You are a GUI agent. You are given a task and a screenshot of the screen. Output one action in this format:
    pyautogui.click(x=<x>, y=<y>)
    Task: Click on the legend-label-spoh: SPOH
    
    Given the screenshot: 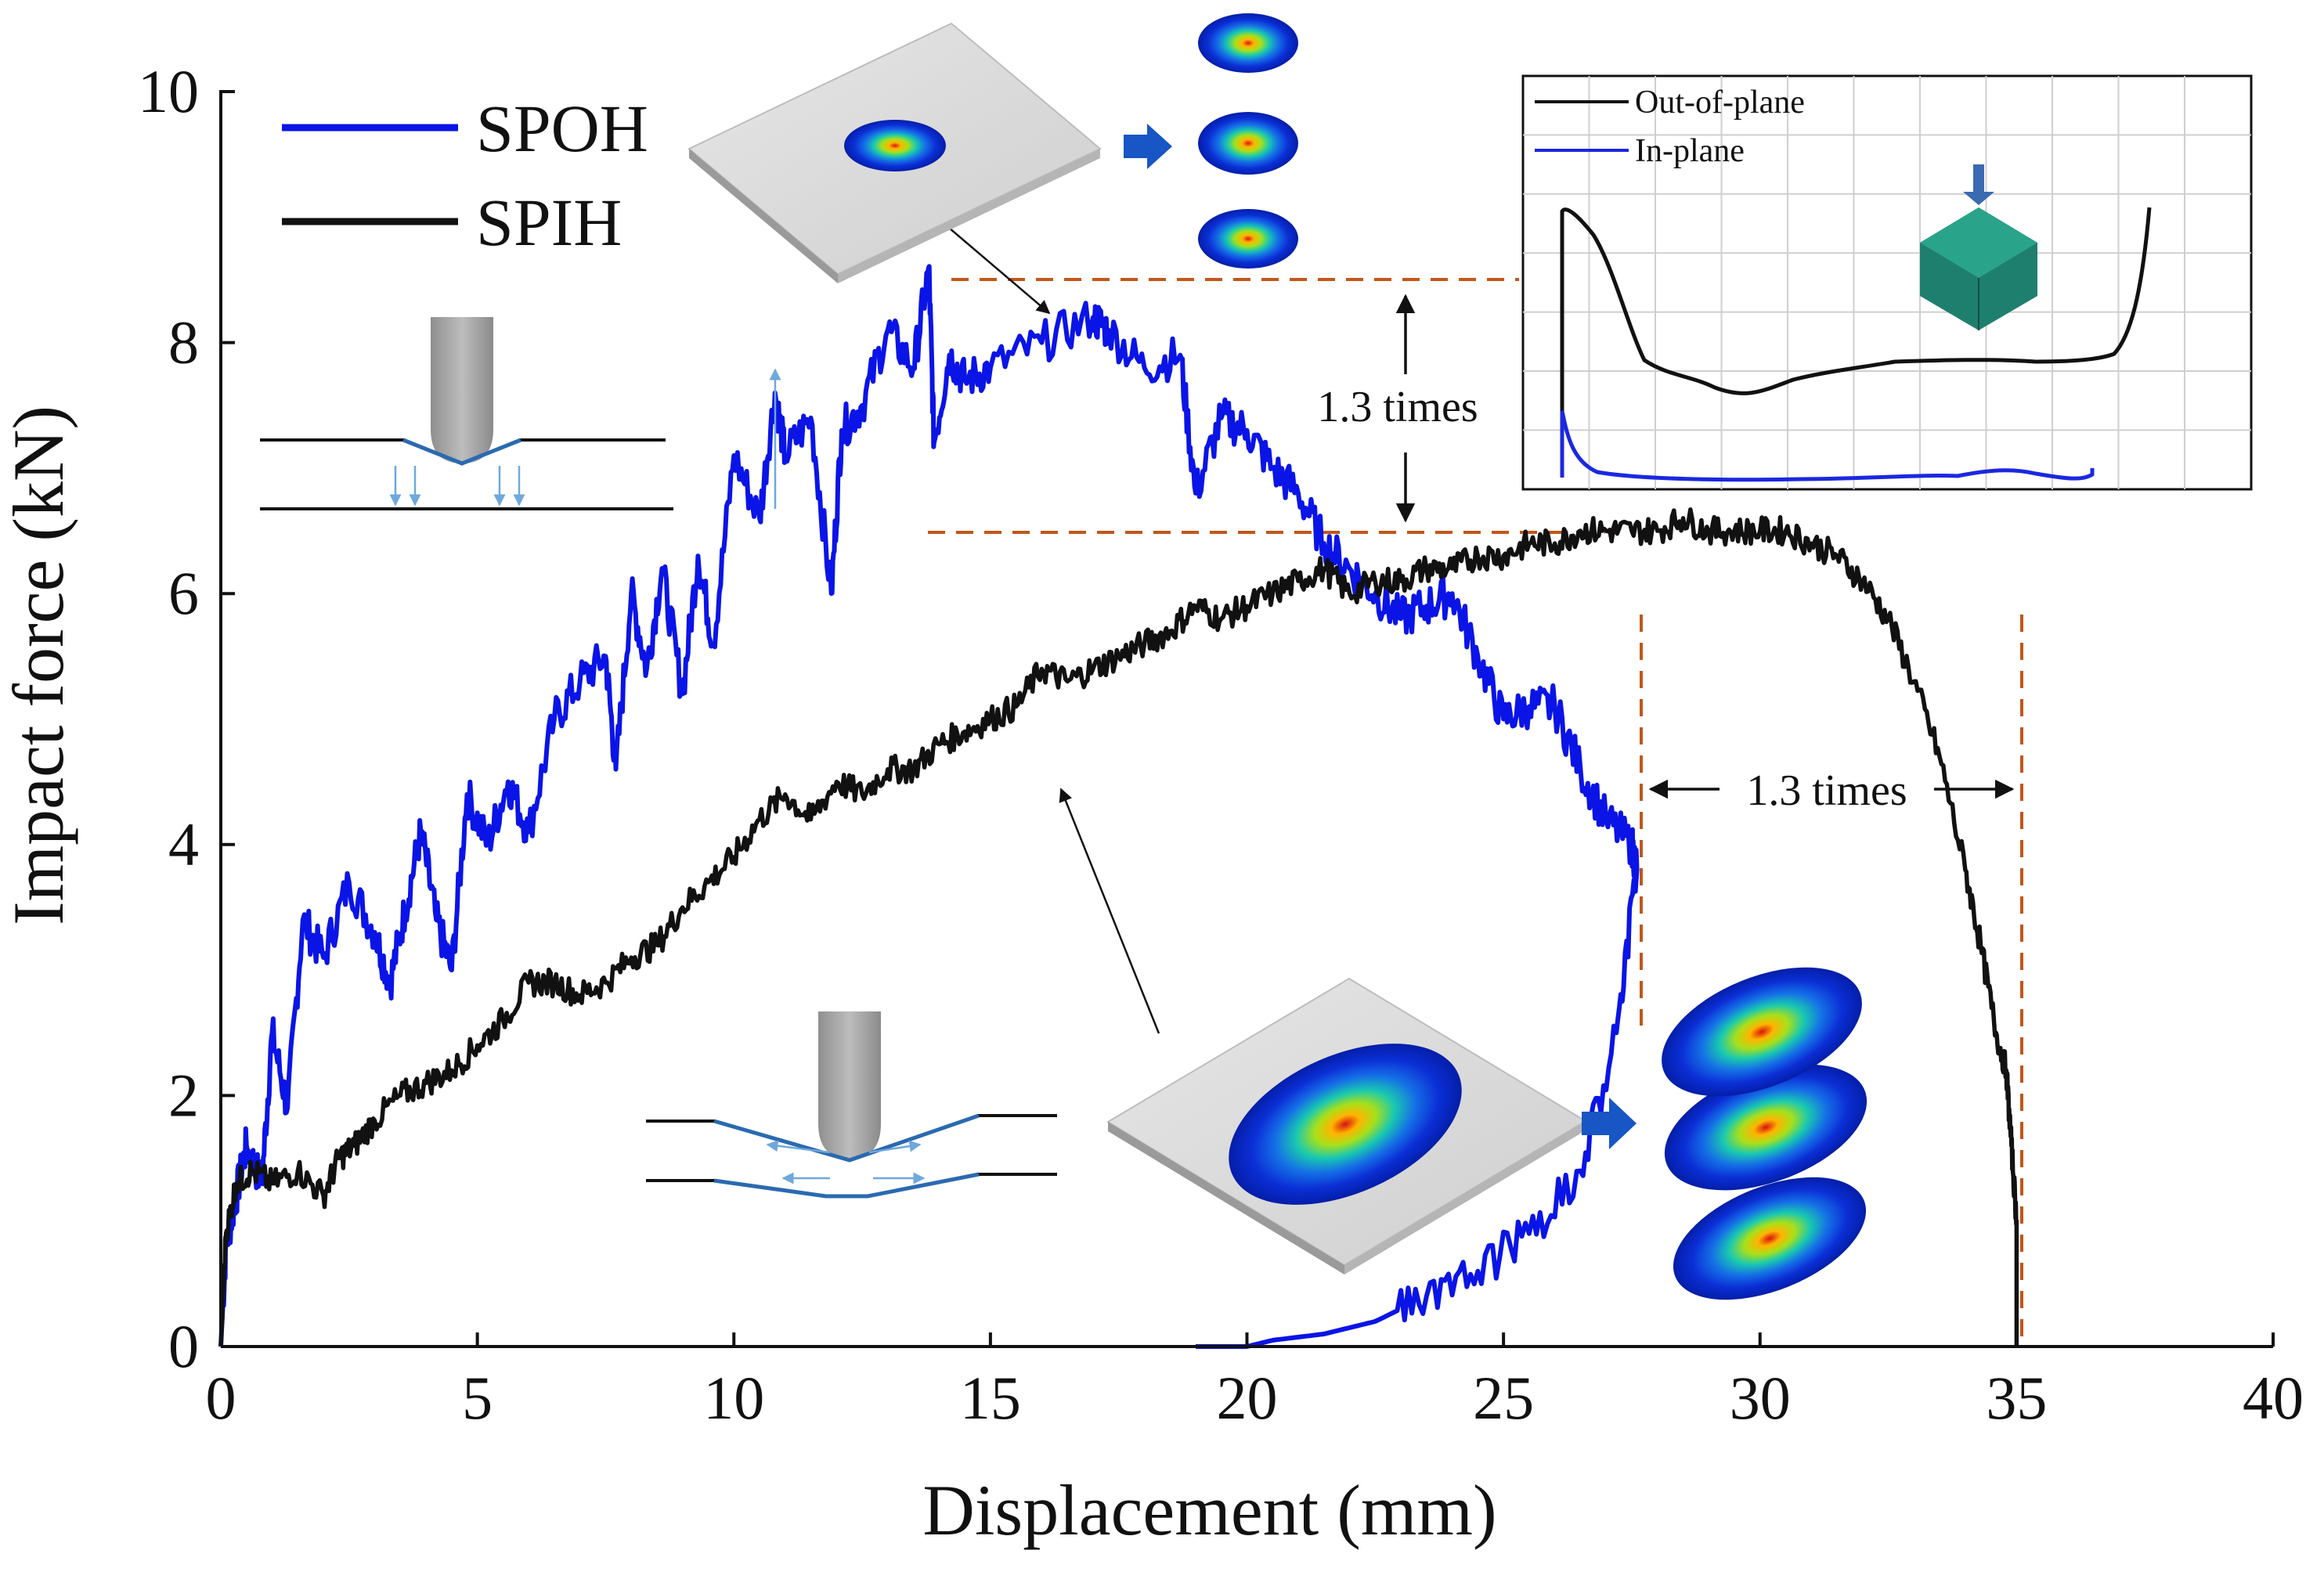 What is the action you would take?
    pyautogui.click(x=562, y=128)
    